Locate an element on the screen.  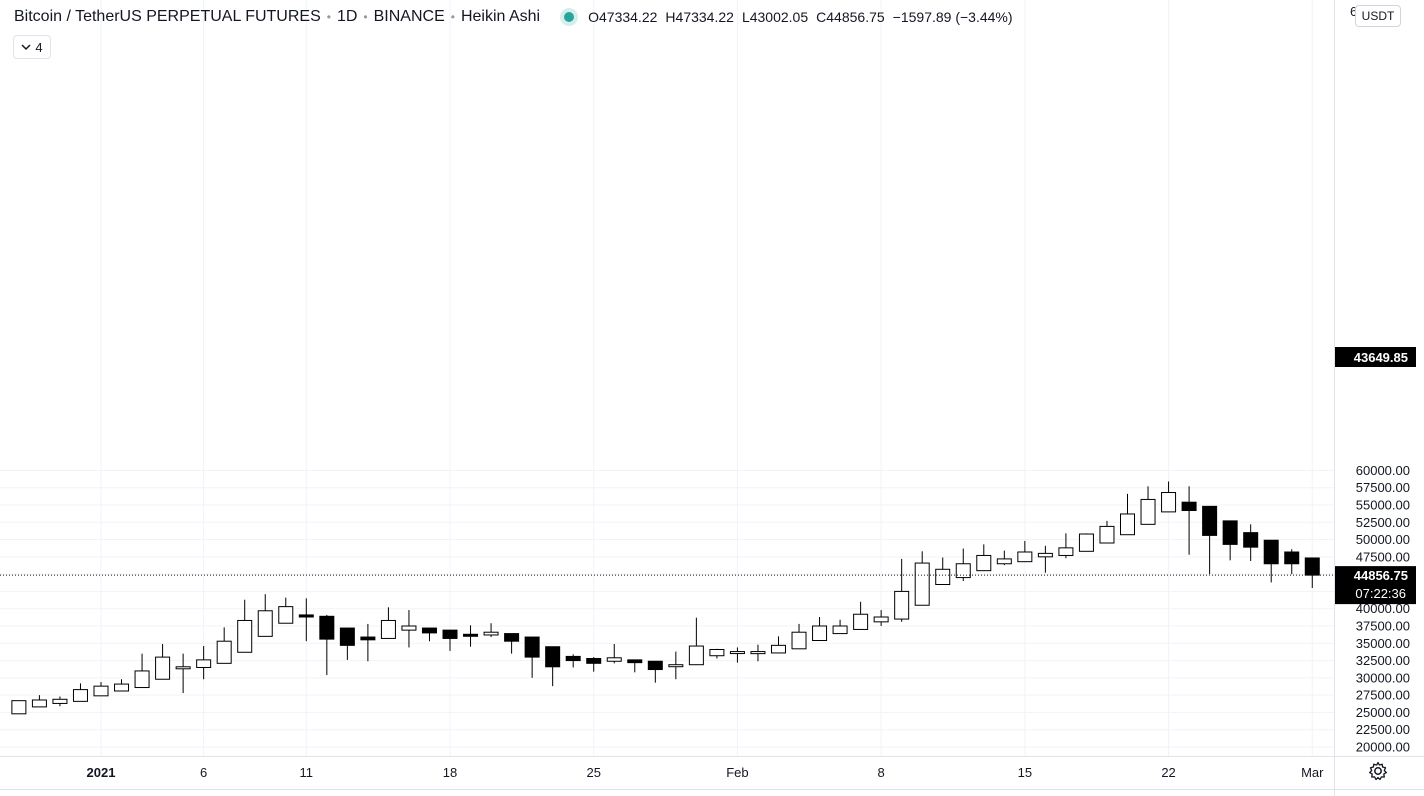
market-status-icon is located at coordinates (569, 17).